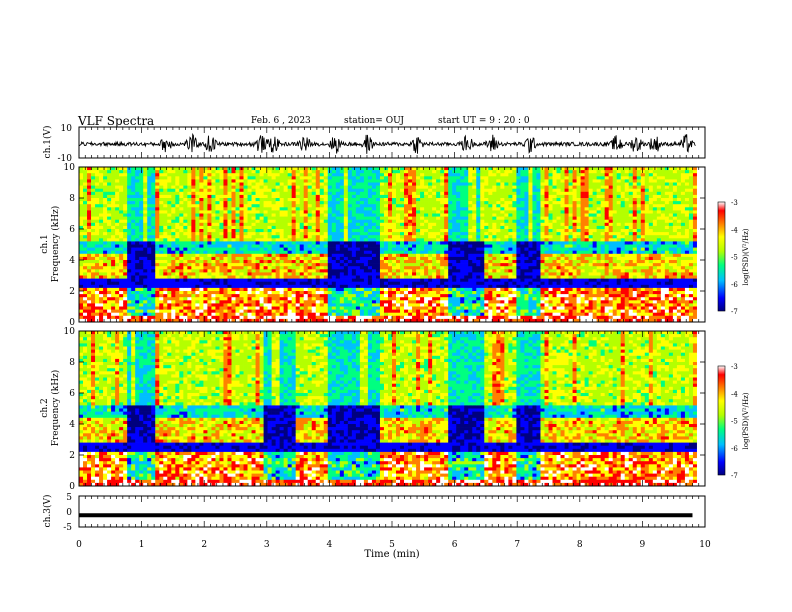 The width and height of the screenshot is (792, 612). What do you see at coordinates (72, 456) in the screenshot?
I see `ch2-spec-ytick-label: 2` at bounding box center [72, 456].